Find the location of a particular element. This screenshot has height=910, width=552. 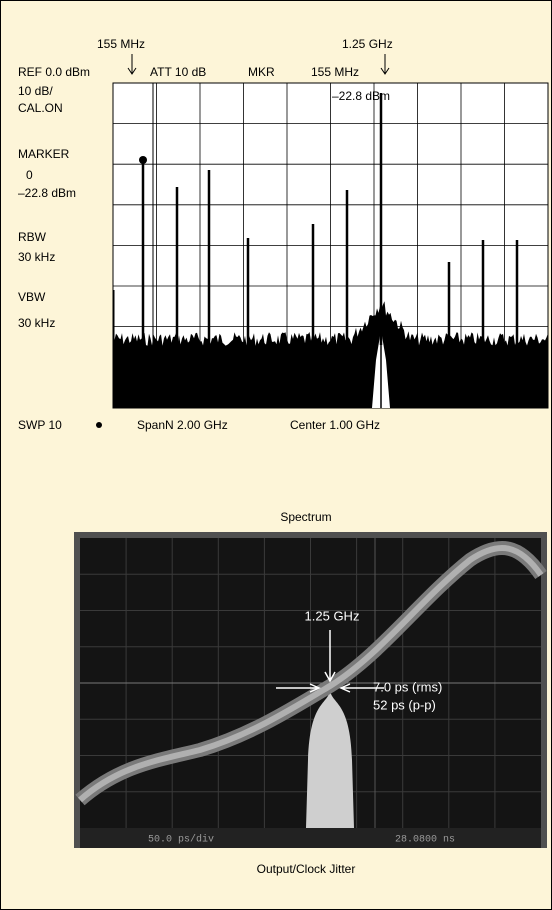

frequency-arrow is located at coordinates (330, 656).